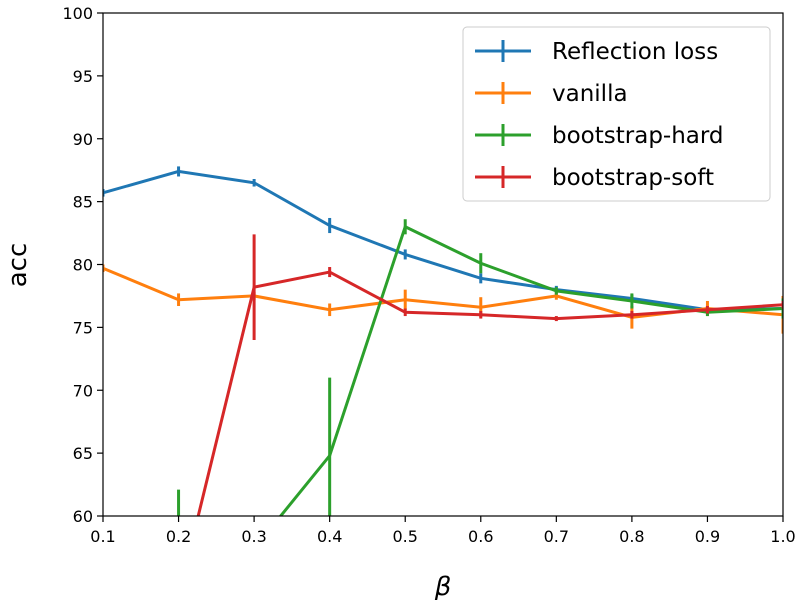 This screenshot has width=800, height=600. I want to click on legend-label: Reflection loss, so click(635, 52).